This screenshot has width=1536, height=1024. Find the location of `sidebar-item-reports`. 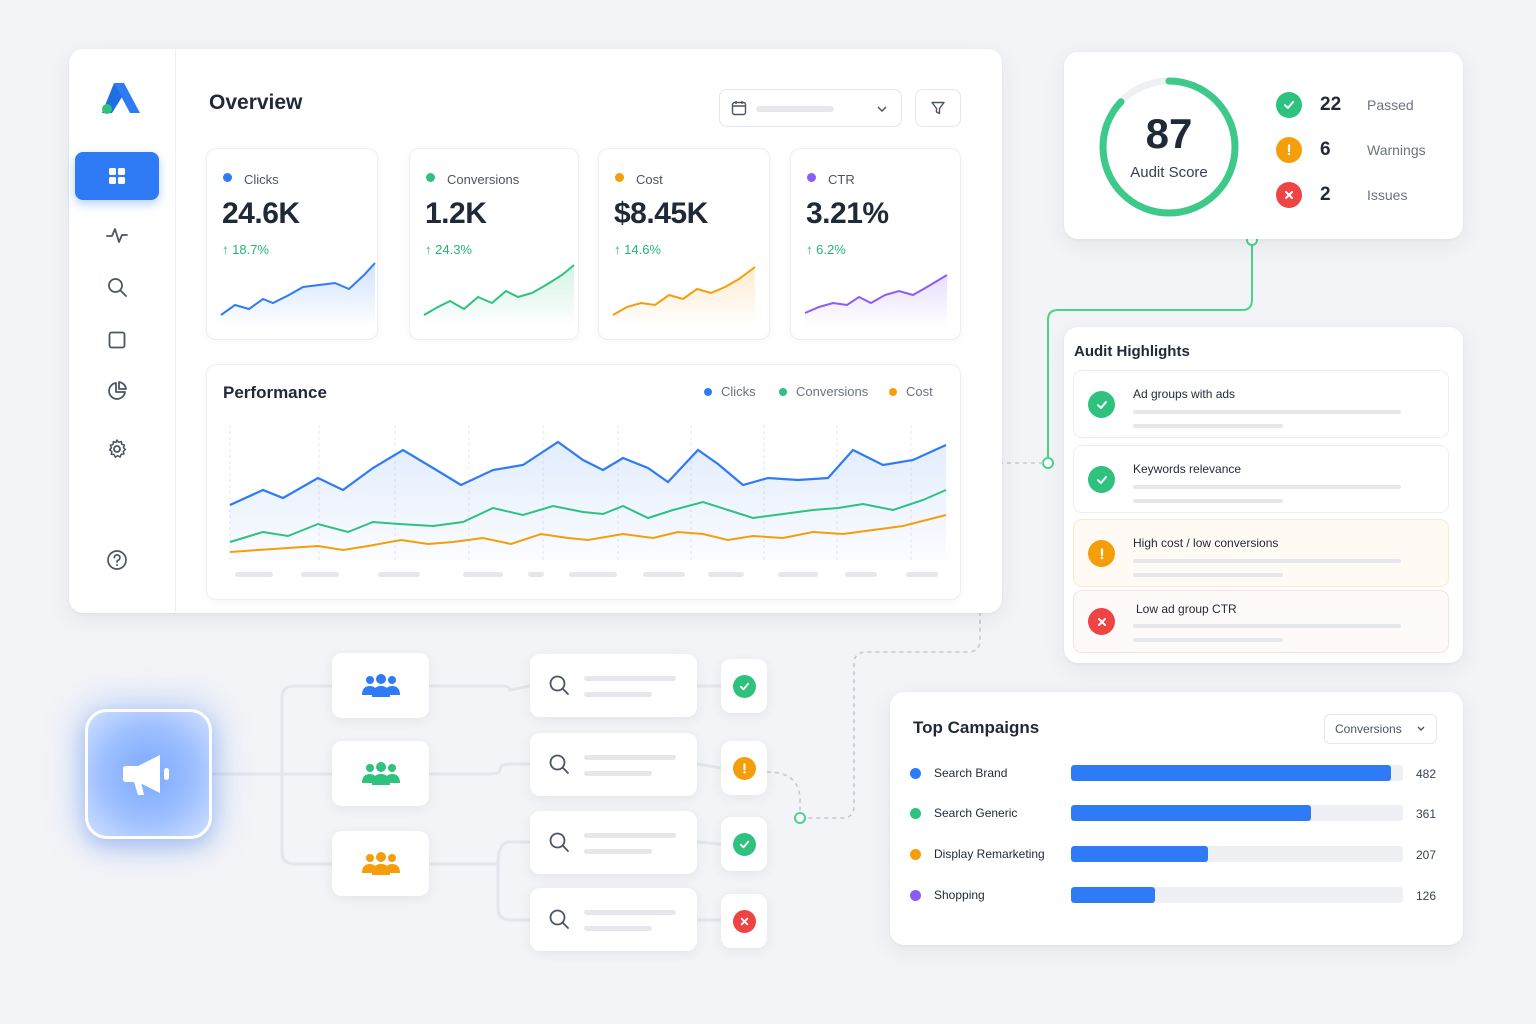

sidebar-item-reports is located at coordinates (117, 391).